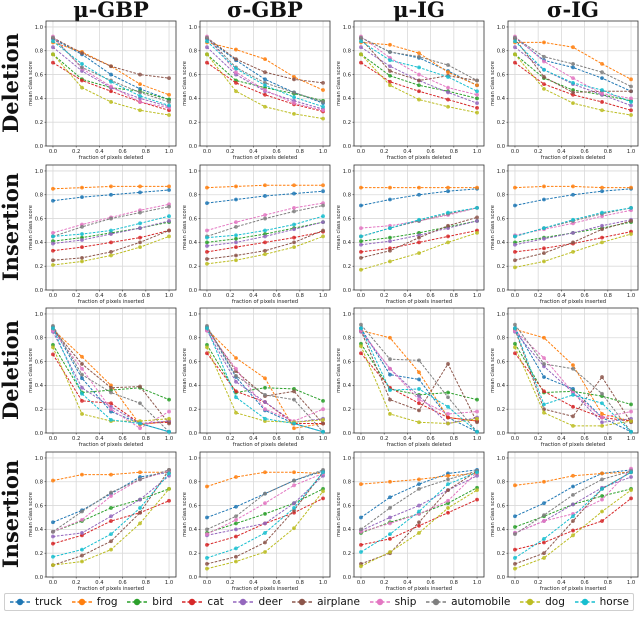 The width and height of the screenshot is (640, 635). Describe the element at coordinates (111, 506) in the screenshot. I see `series-deer` at that location.